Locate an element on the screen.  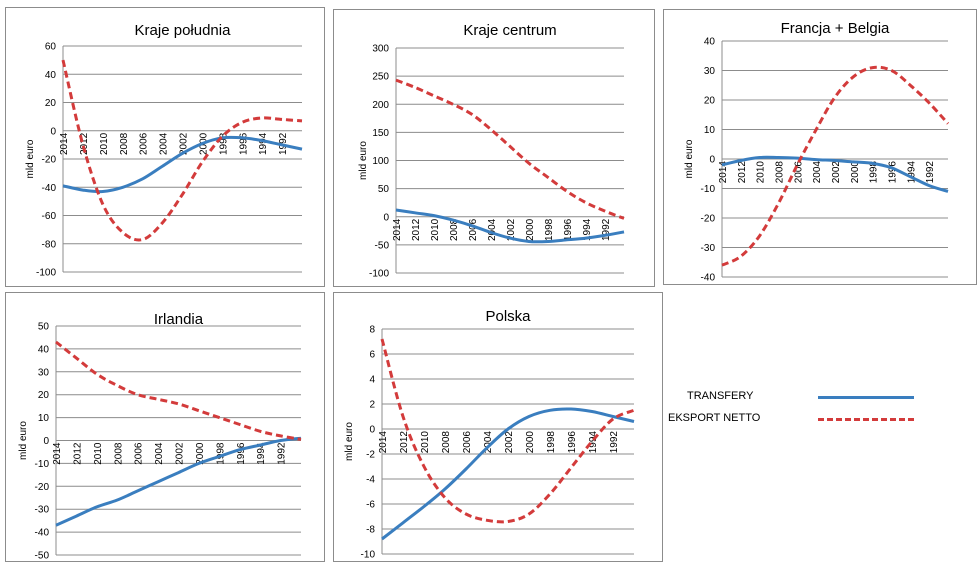
y-tick-label: -4 is located at coordinates (370, 480).